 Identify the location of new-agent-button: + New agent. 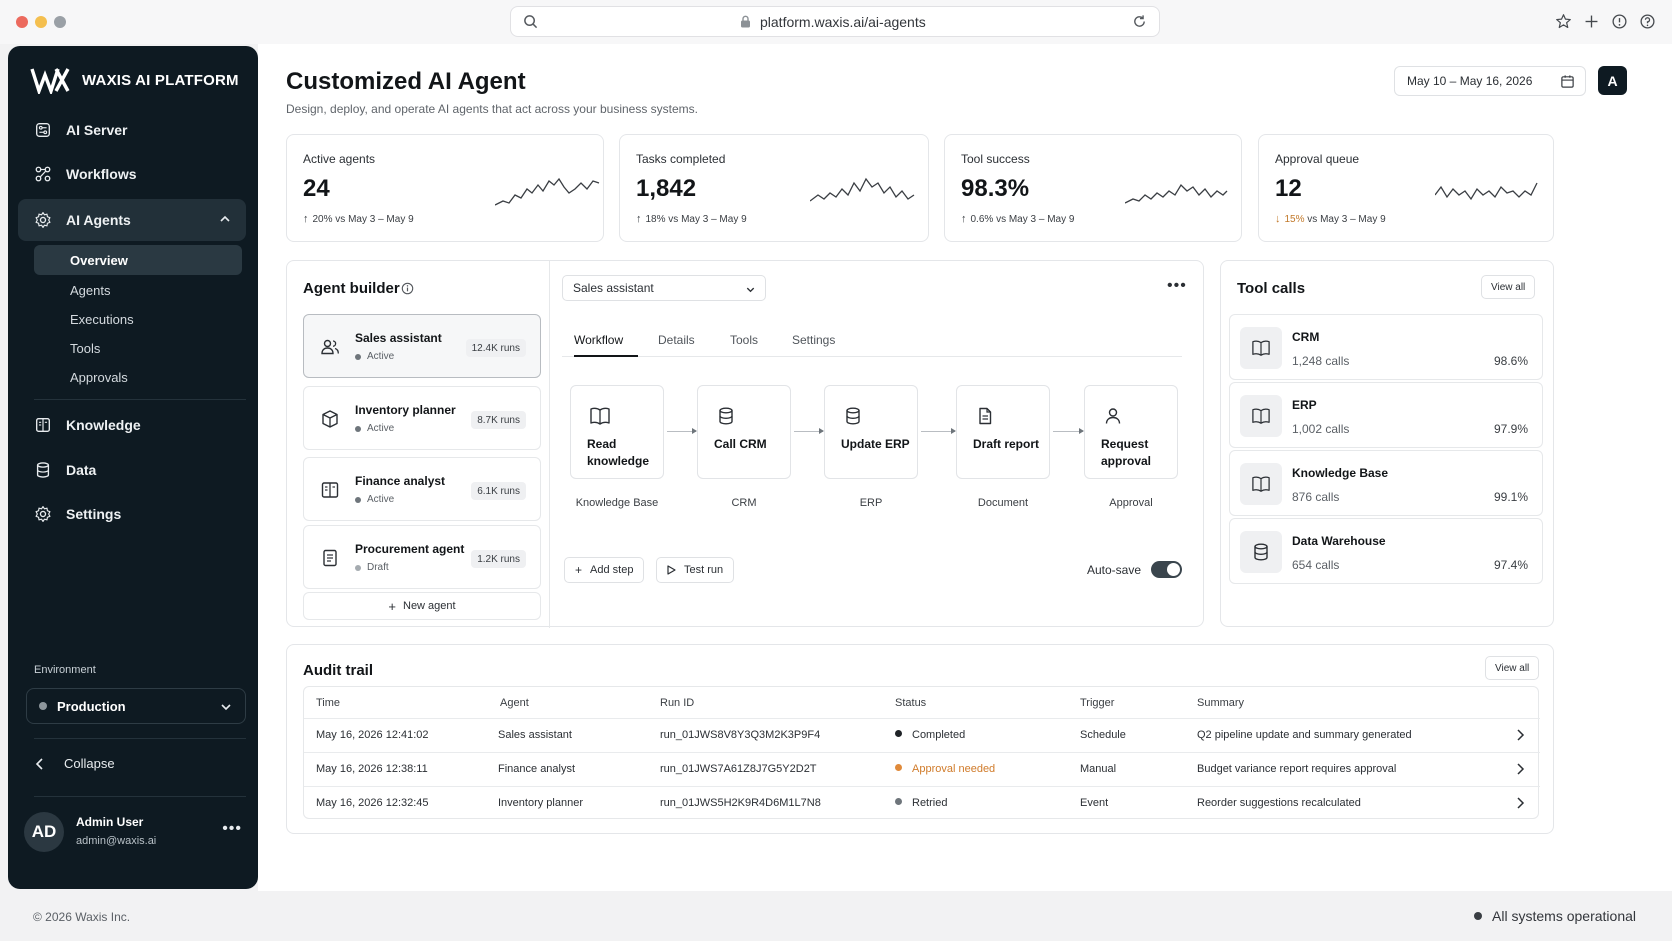
(422, 606).